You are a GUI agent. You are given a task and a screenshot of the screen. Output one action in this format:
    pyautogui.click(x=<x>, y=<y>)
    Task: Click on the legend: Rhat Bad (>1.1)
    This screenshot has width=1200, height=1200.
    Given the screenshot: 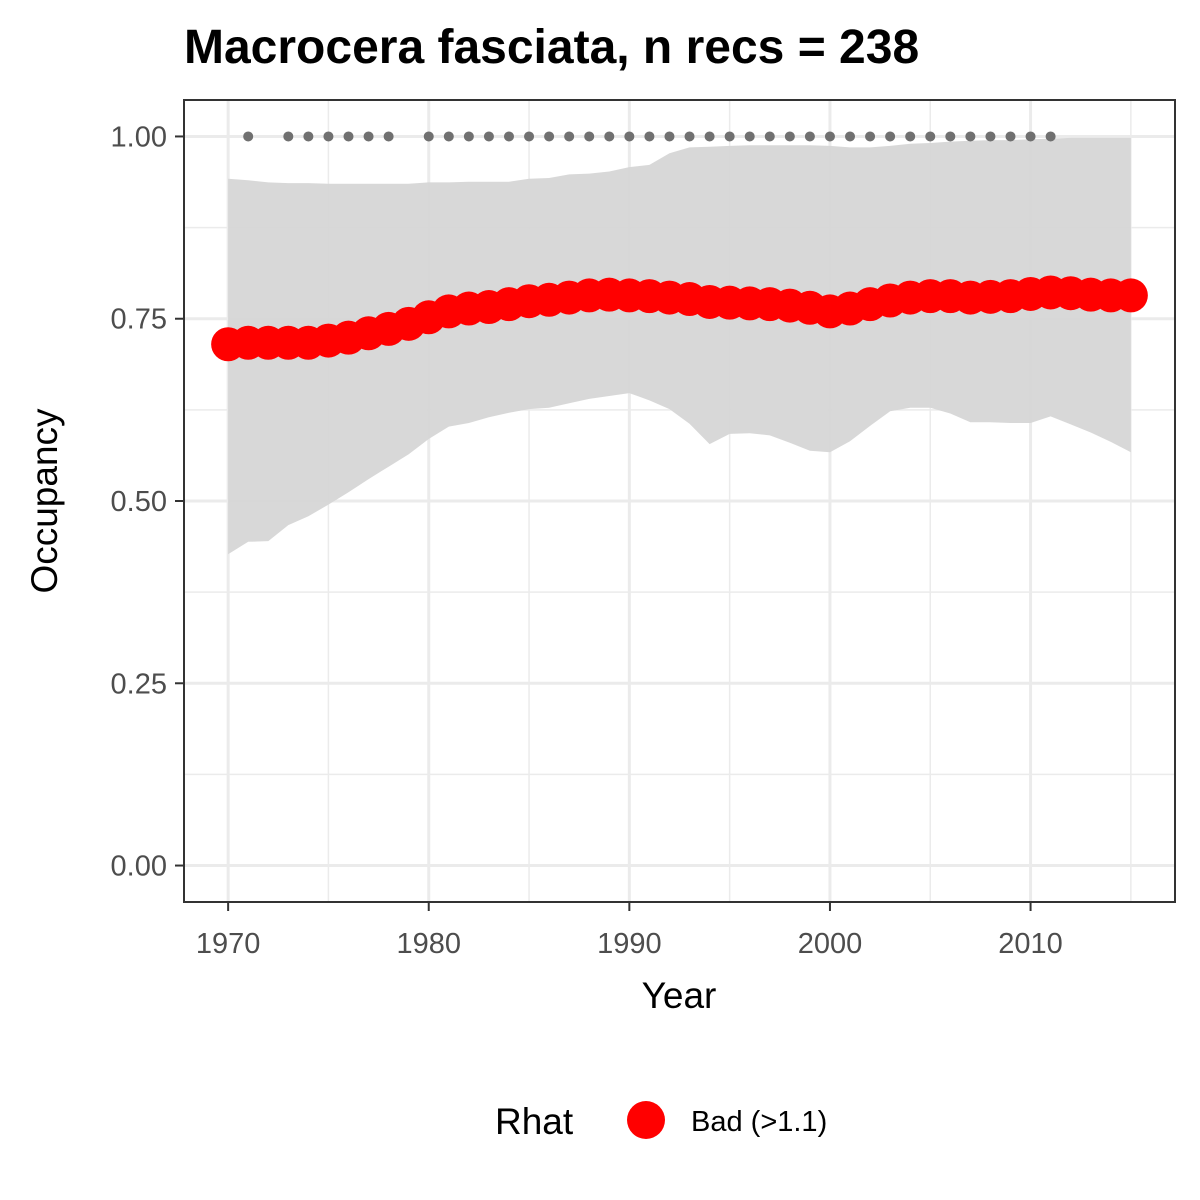 What is the action you would take?
    pyautogui.click(x=661, y=1121)
    